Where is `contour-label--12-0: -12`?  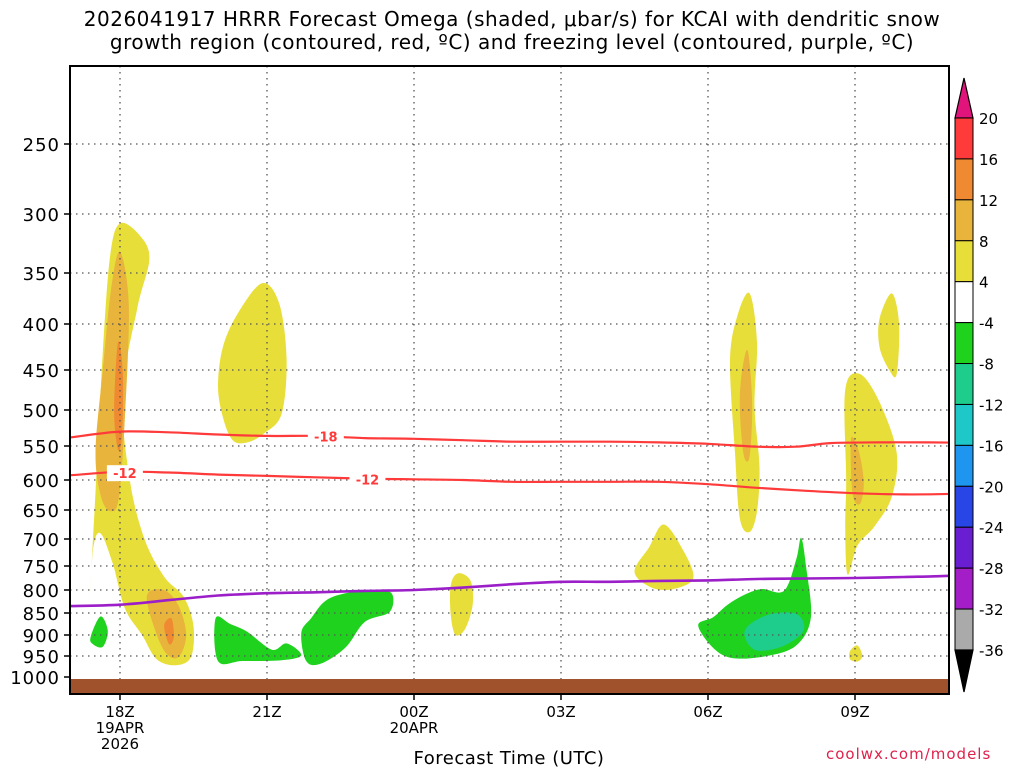 contour-label--12-0: -12 is located at coordinates (125, 474).